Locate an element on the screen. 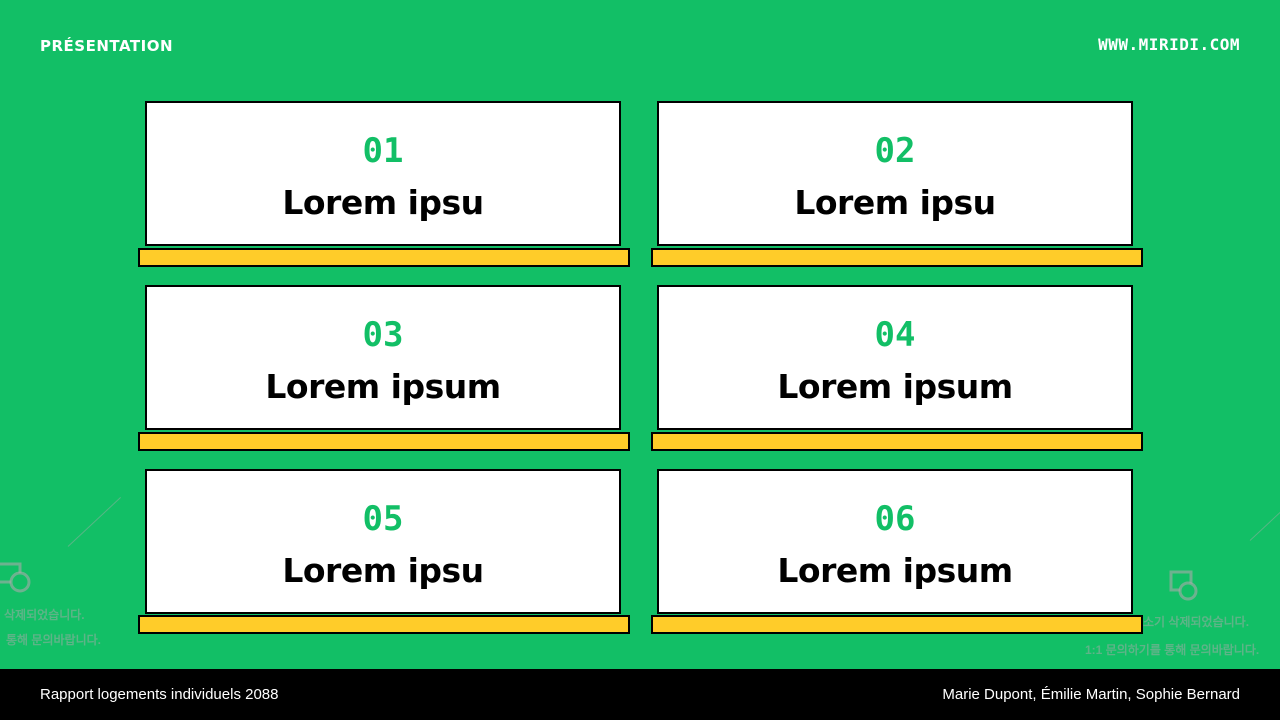 The image size is (1280, 720). card-02: 02 Lorem ipsu is located at coordinates (895, 173).